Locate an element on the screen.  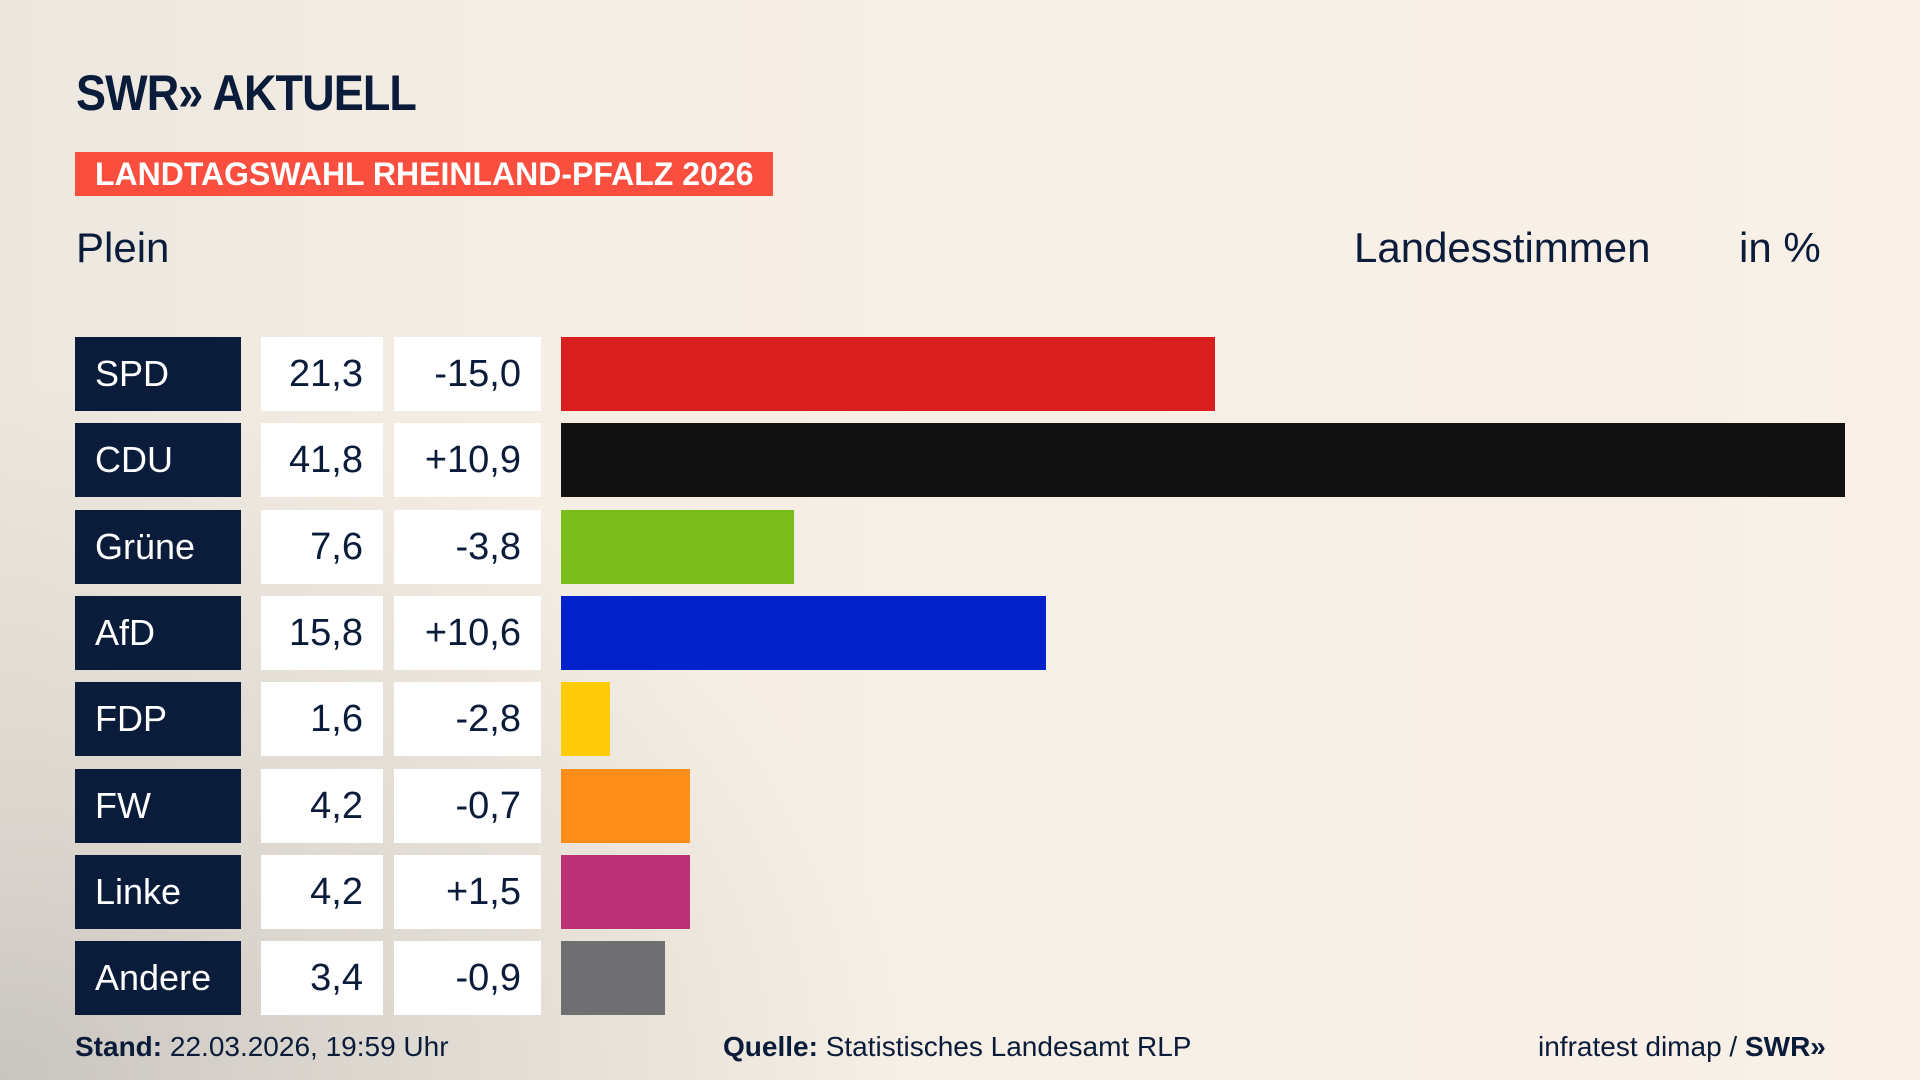
party-label: AfD is located at coordinates (158, 632).